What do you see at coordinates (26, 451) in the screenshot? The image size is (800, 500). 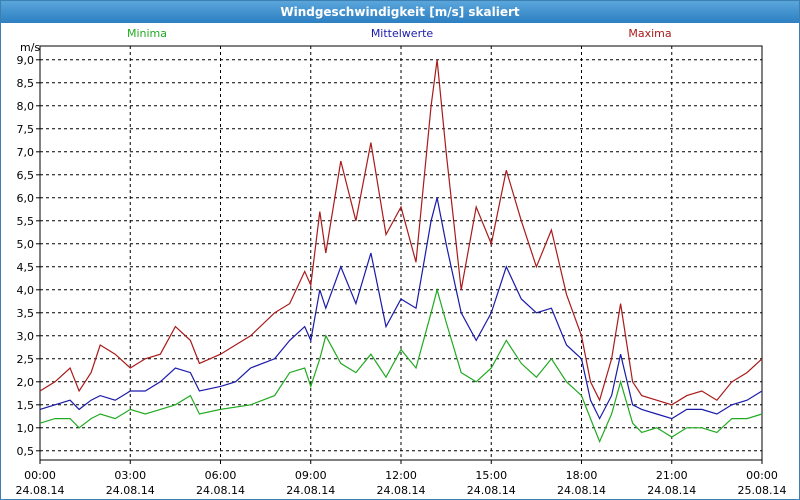 I see `y-tick-label: 0,5` at bounding box center [26, 451].